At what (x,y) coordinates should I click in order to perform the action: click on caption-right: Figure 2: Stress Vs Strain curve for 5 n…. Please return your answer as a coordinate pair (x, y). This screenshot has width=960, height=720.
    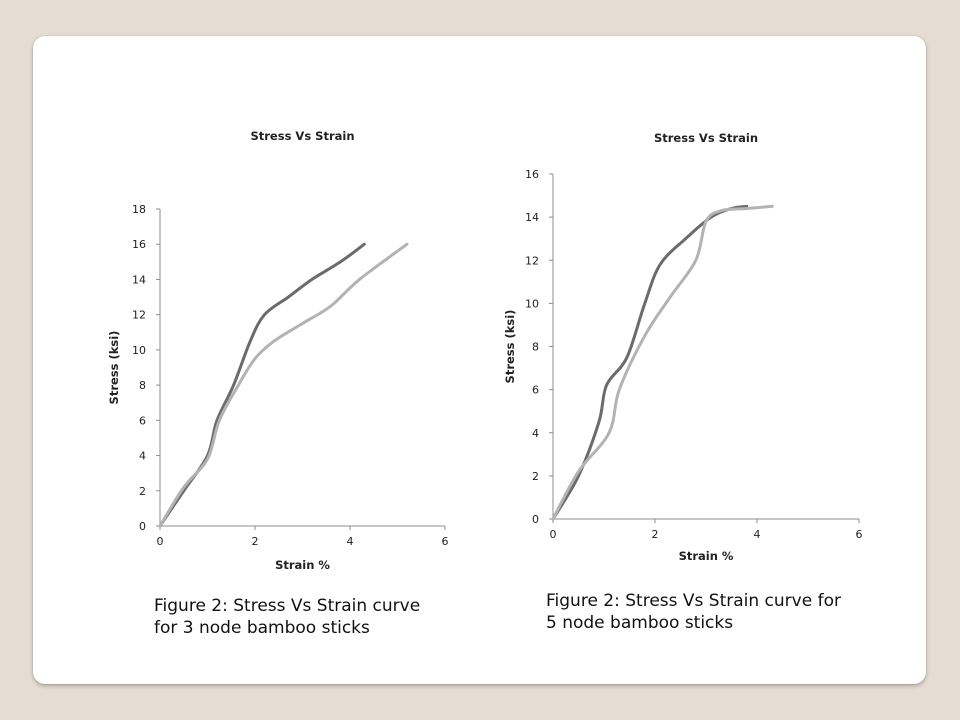
    Looking at the image, I should click on (693, 612).